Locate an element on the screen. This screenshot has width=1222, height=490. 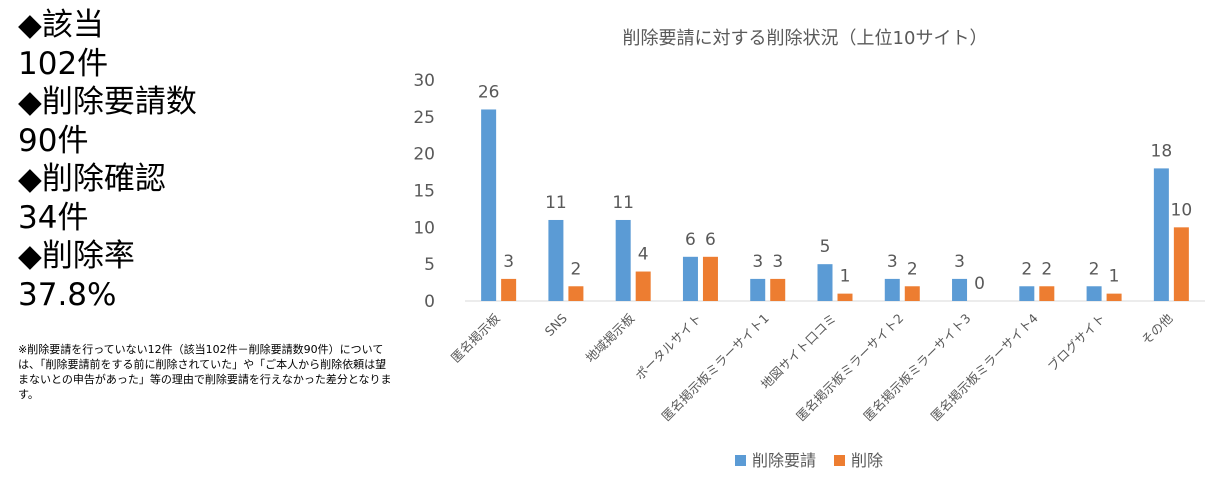
legend: 削除要請 削除 is located at coordinates (809, 460).